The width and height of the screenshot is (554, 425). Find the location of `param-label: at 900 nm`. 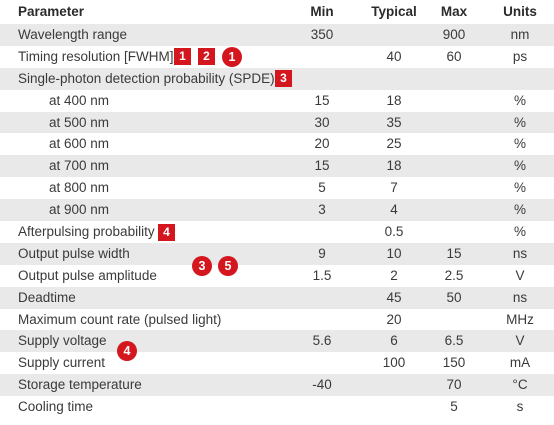

param-label: at 900 nm is located at coordinates (79, 210).